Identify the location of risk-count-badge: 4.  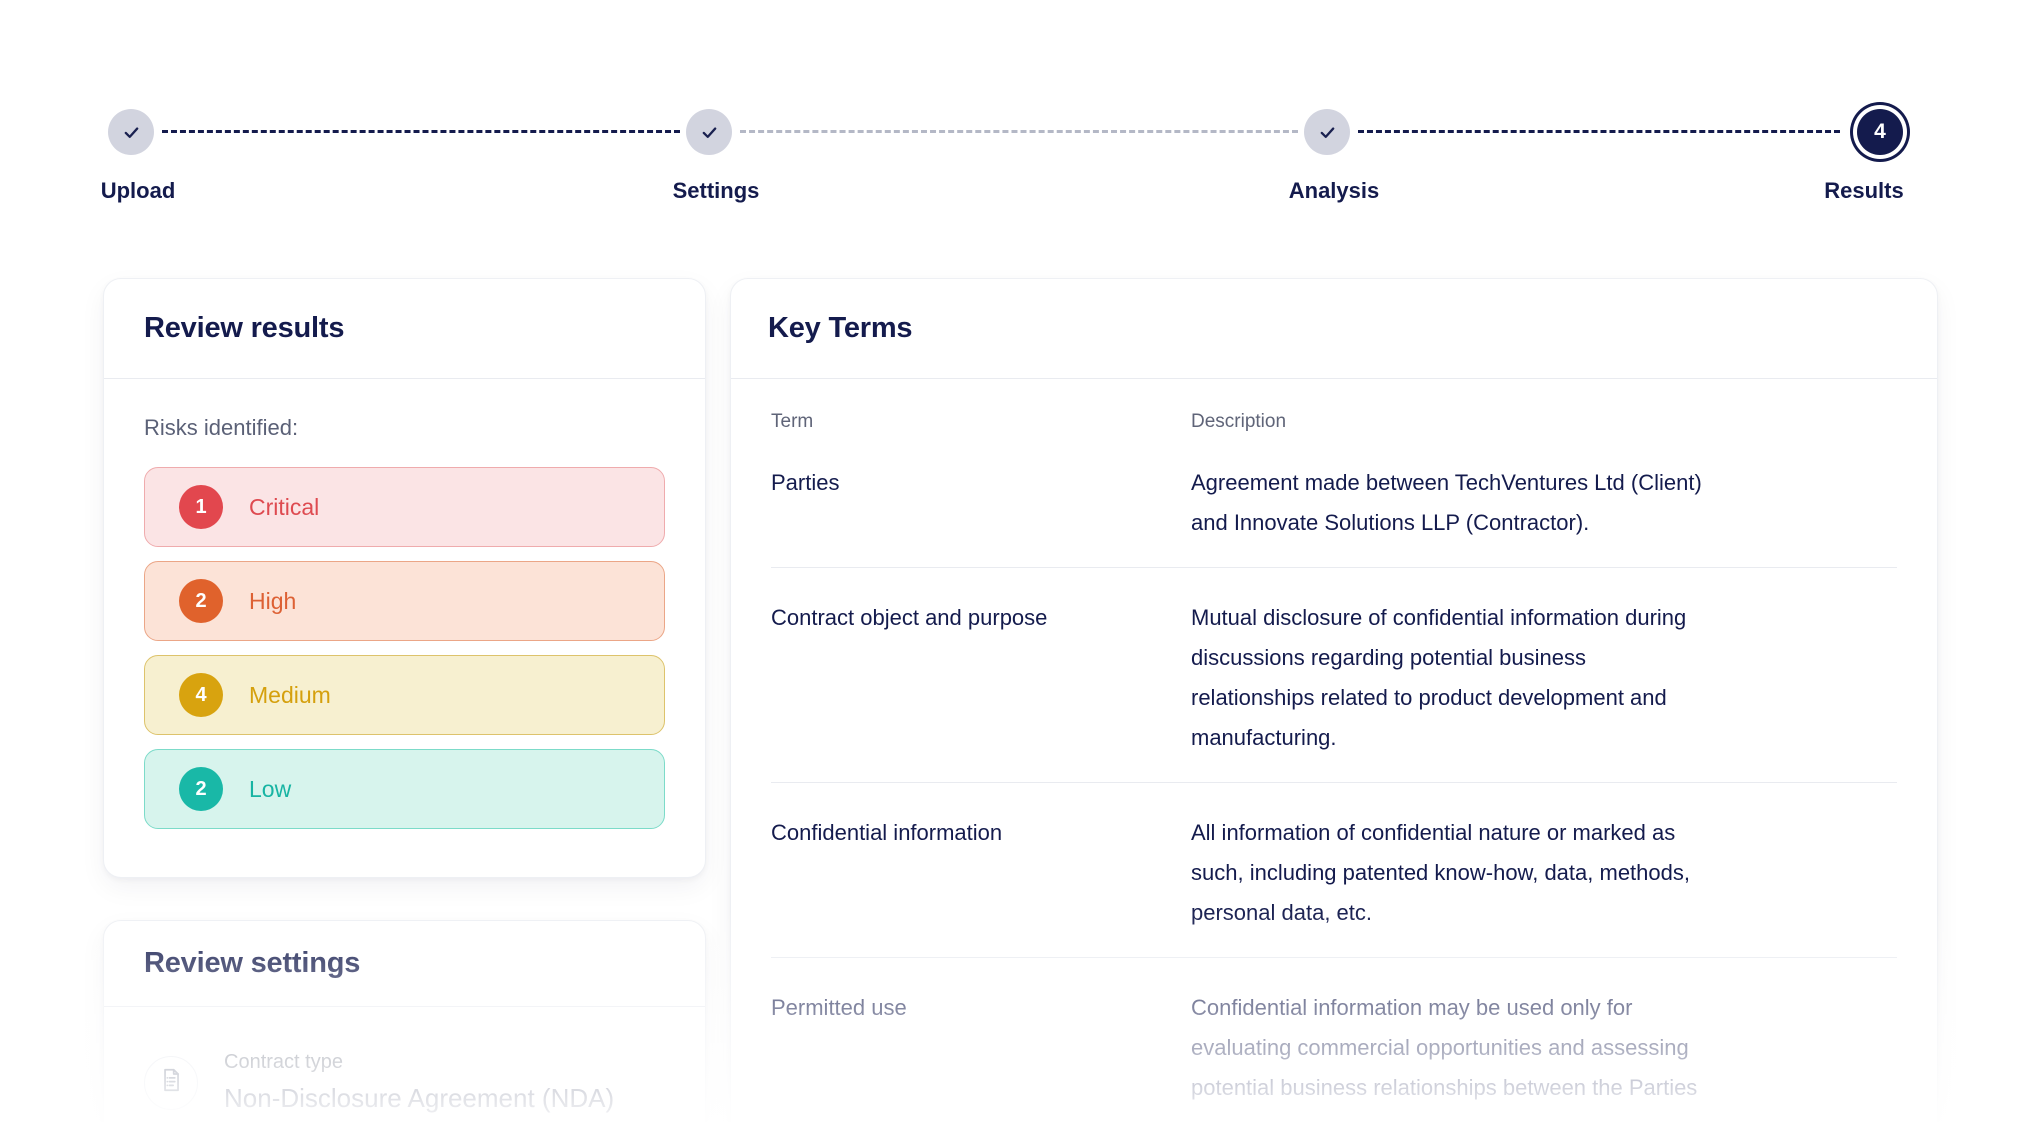
(201, 695).